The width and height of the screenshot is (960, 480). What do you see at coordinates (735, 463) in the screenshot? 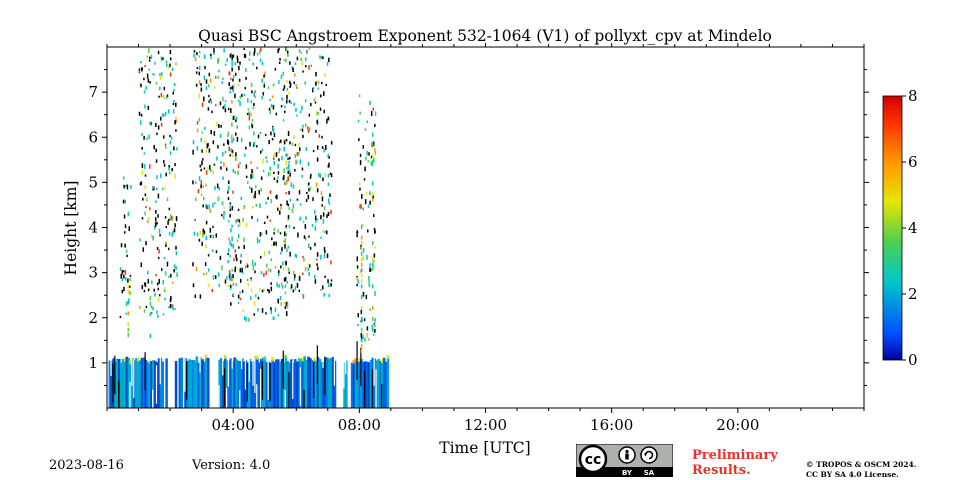
I see `preliminary-results-note: Preliminary Results.` at bounding box center [735, 463].